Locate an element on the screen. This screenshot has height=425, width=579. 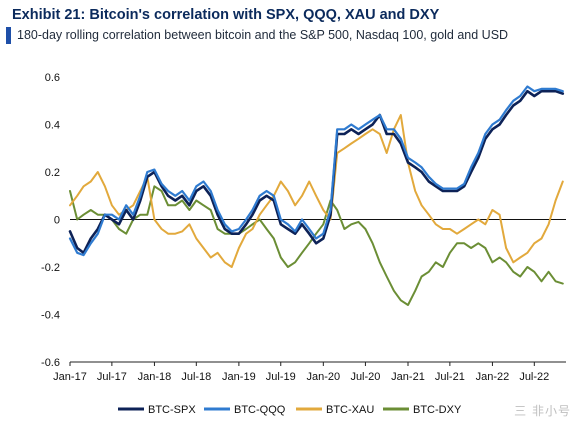
x-tick-label: Jan-21 is located at coordinates (408, 377).